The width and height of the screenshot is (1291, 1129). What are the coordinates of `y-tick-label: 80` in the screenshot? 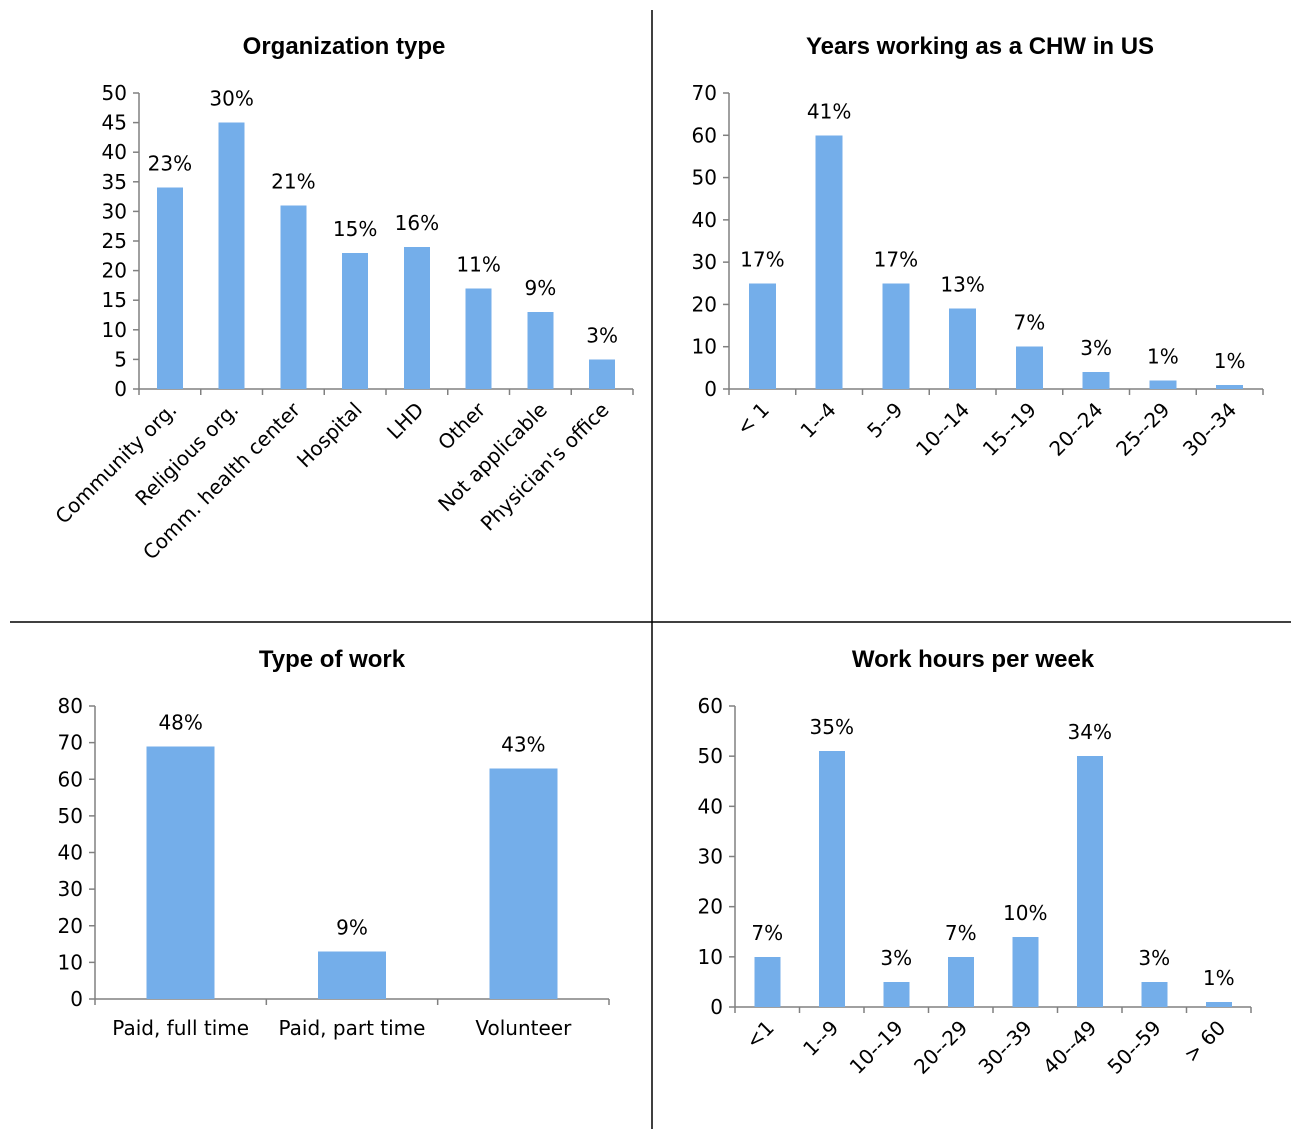 It's located at (70, 706).